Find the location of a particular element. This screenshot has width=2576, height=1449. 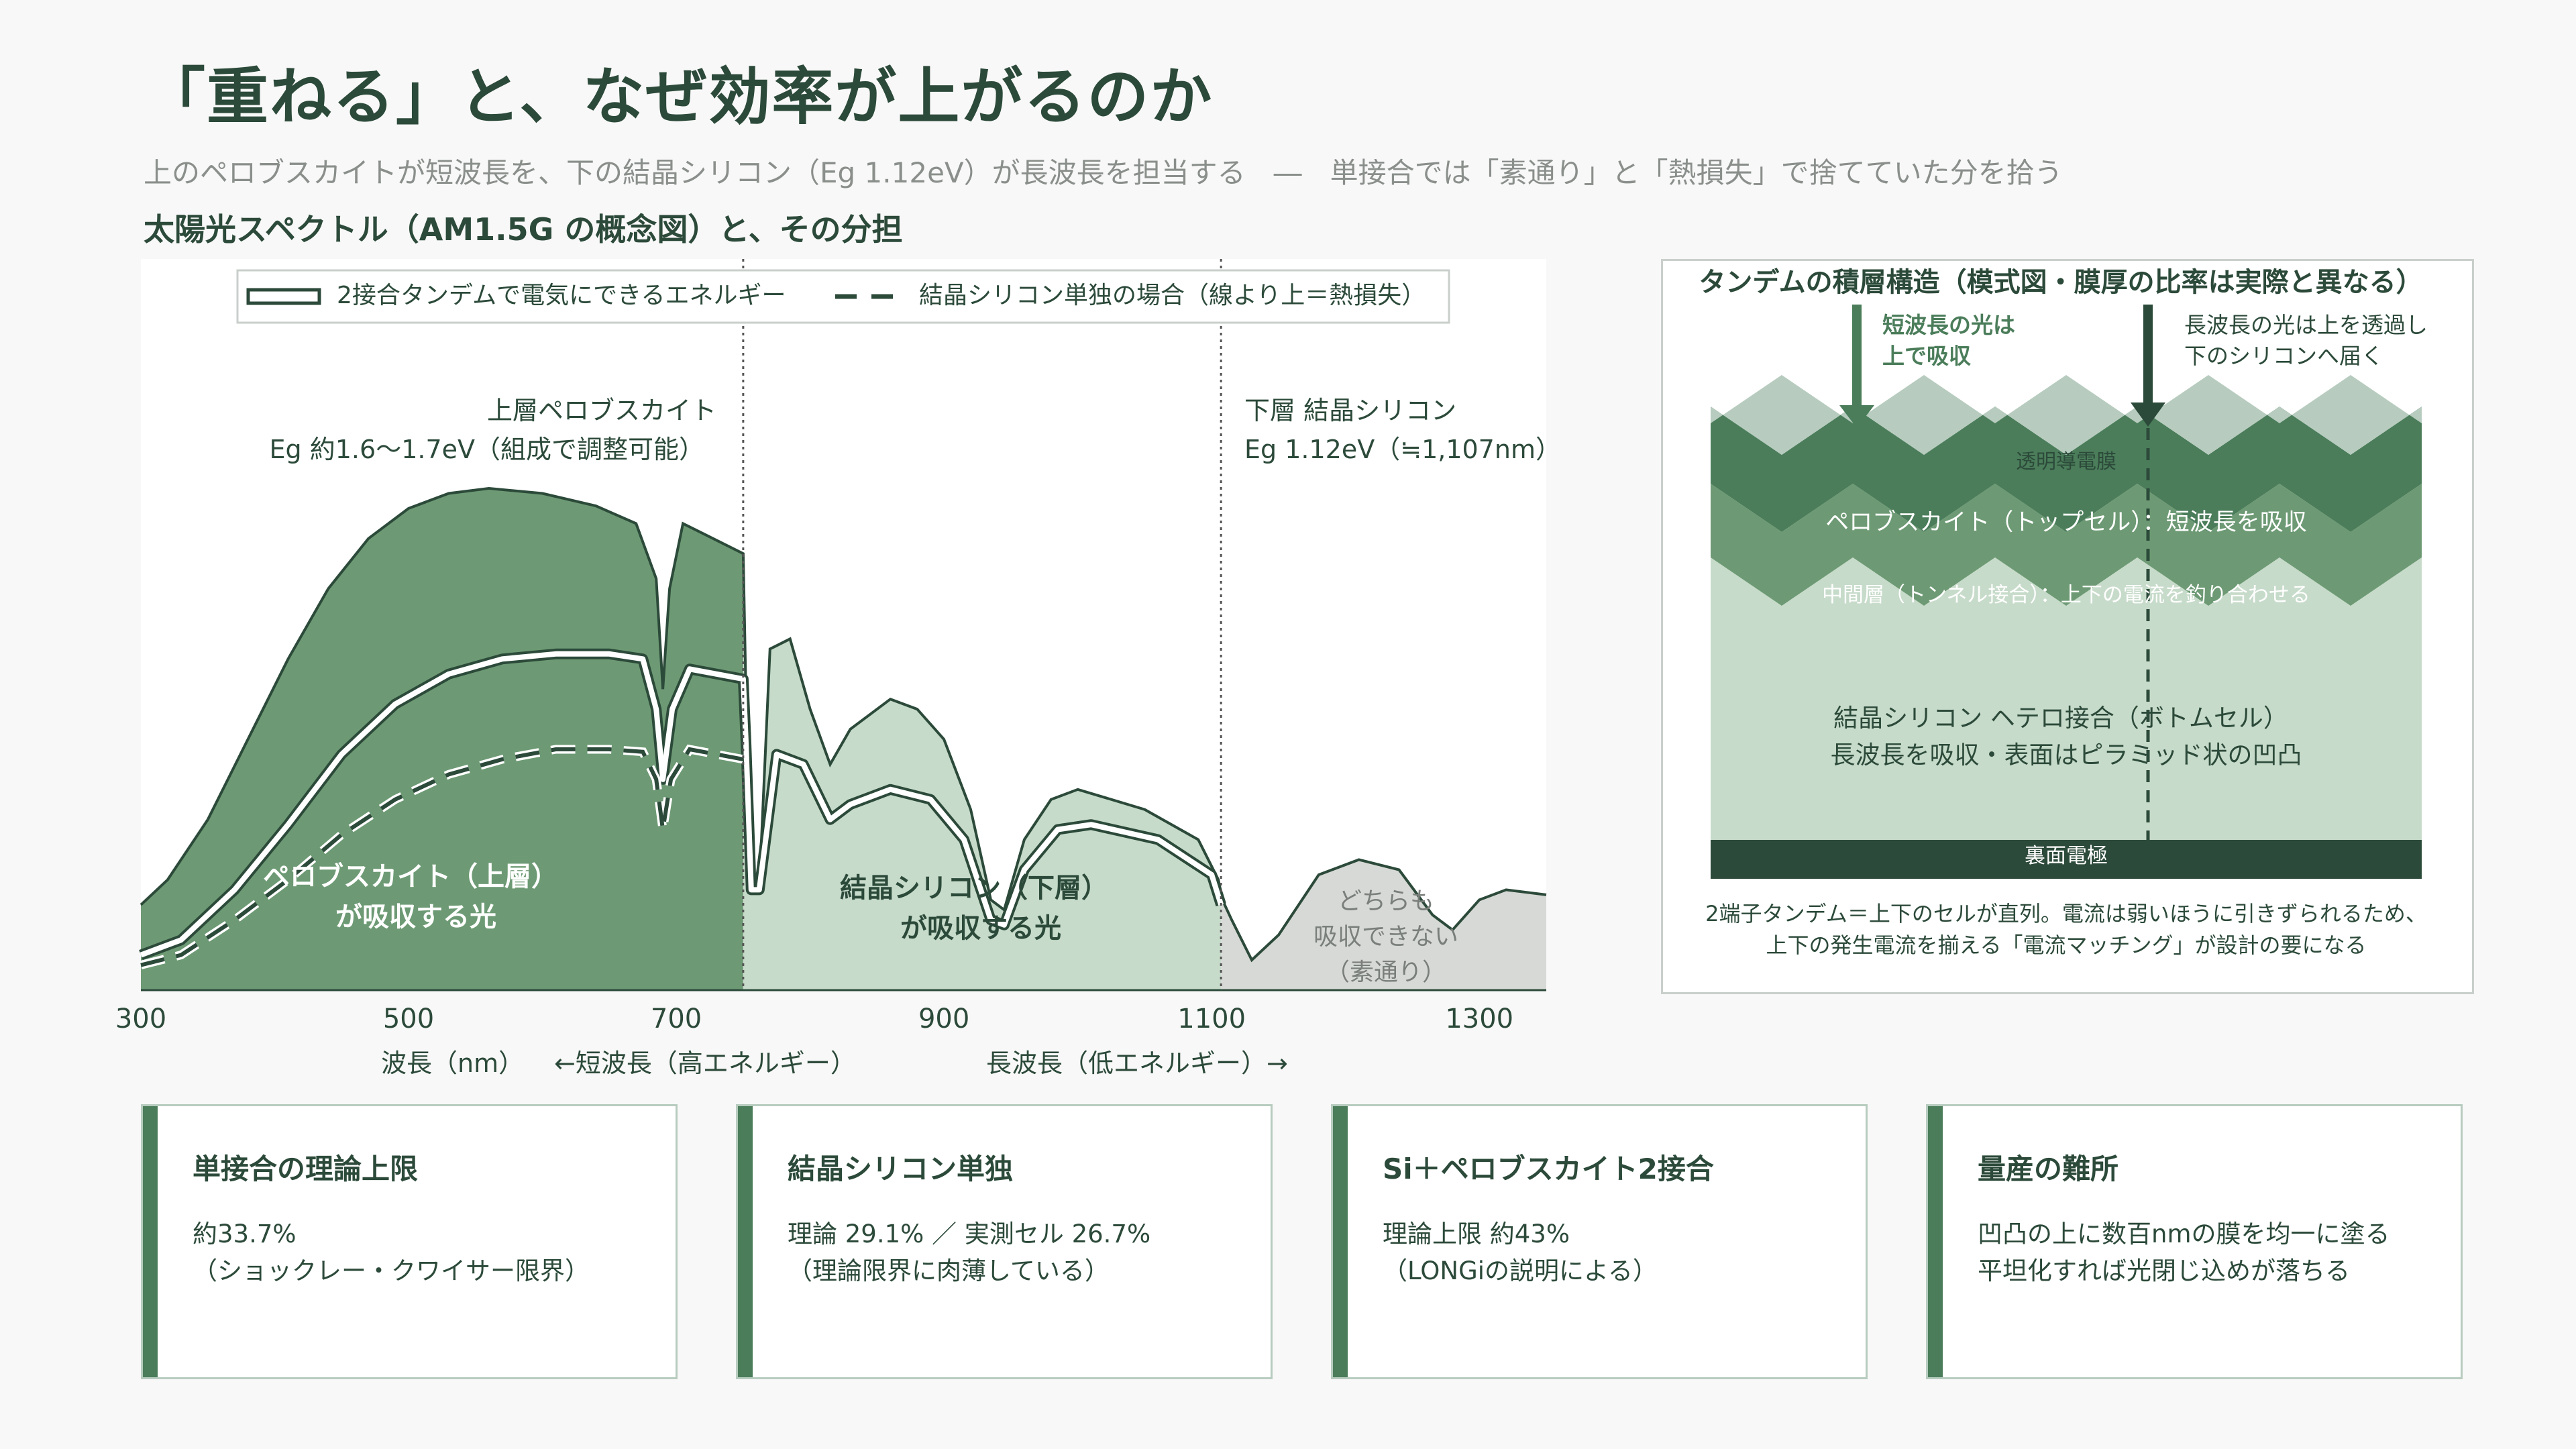

legend-box is located at coordinates (843, 296).